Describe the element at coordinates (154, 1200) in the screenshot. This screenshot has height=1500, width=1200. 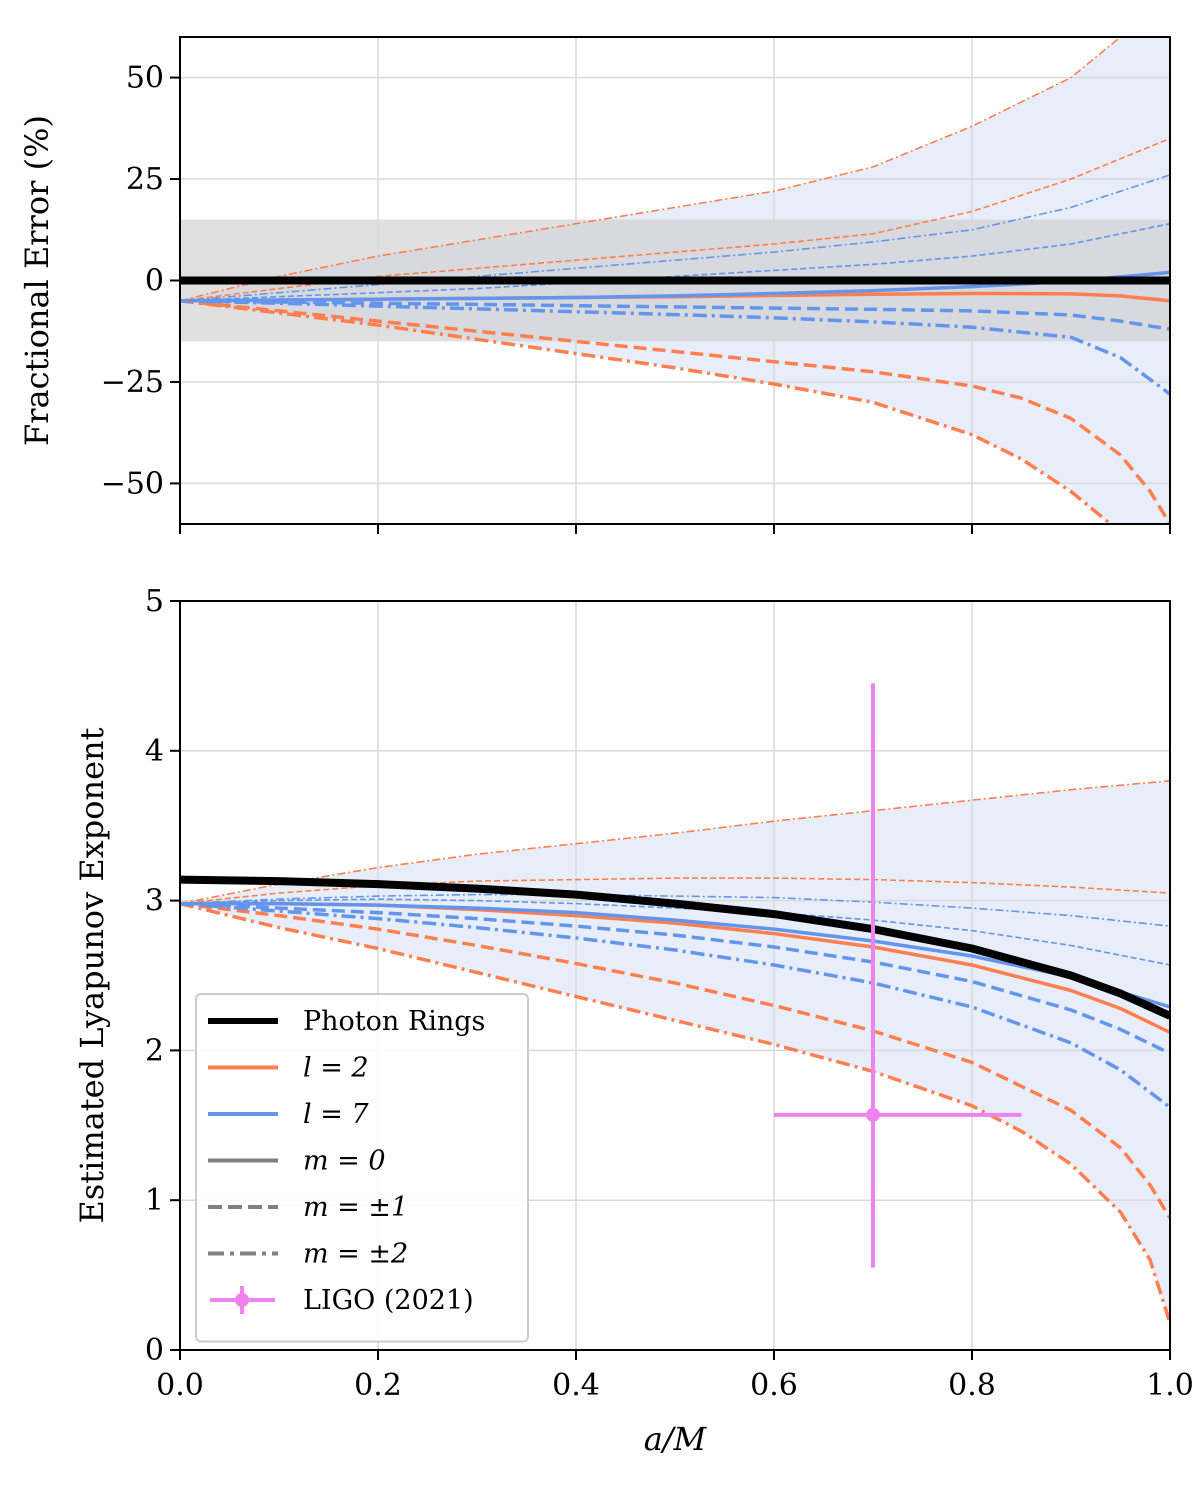
I see `y-tick-label: 1` at that location.